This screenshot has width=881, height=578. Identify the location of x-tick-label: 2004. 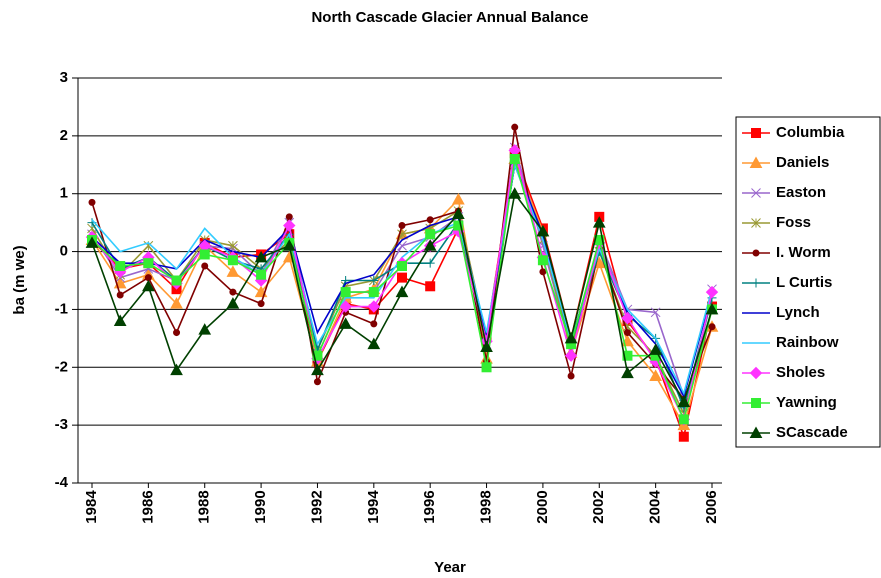
(655, 507).